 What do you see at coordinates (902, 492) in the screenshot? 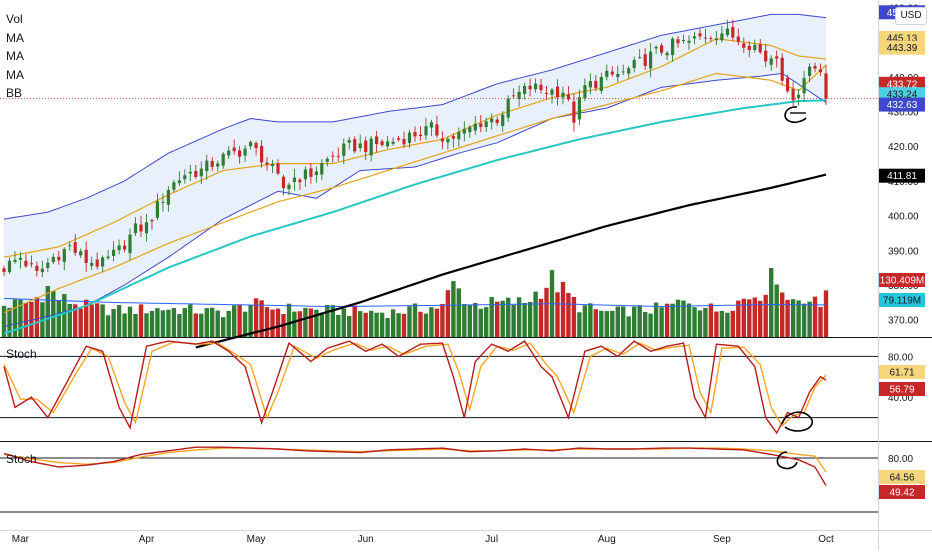
I see `stoch2-badge-bg` at bounding box center [902, 492].